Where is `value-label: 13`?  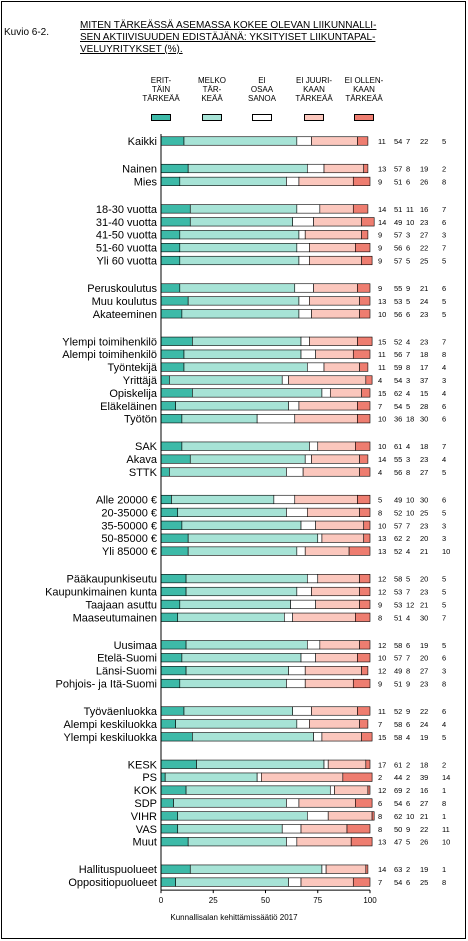 value-label: 13 is located at coordinates (382, 301).